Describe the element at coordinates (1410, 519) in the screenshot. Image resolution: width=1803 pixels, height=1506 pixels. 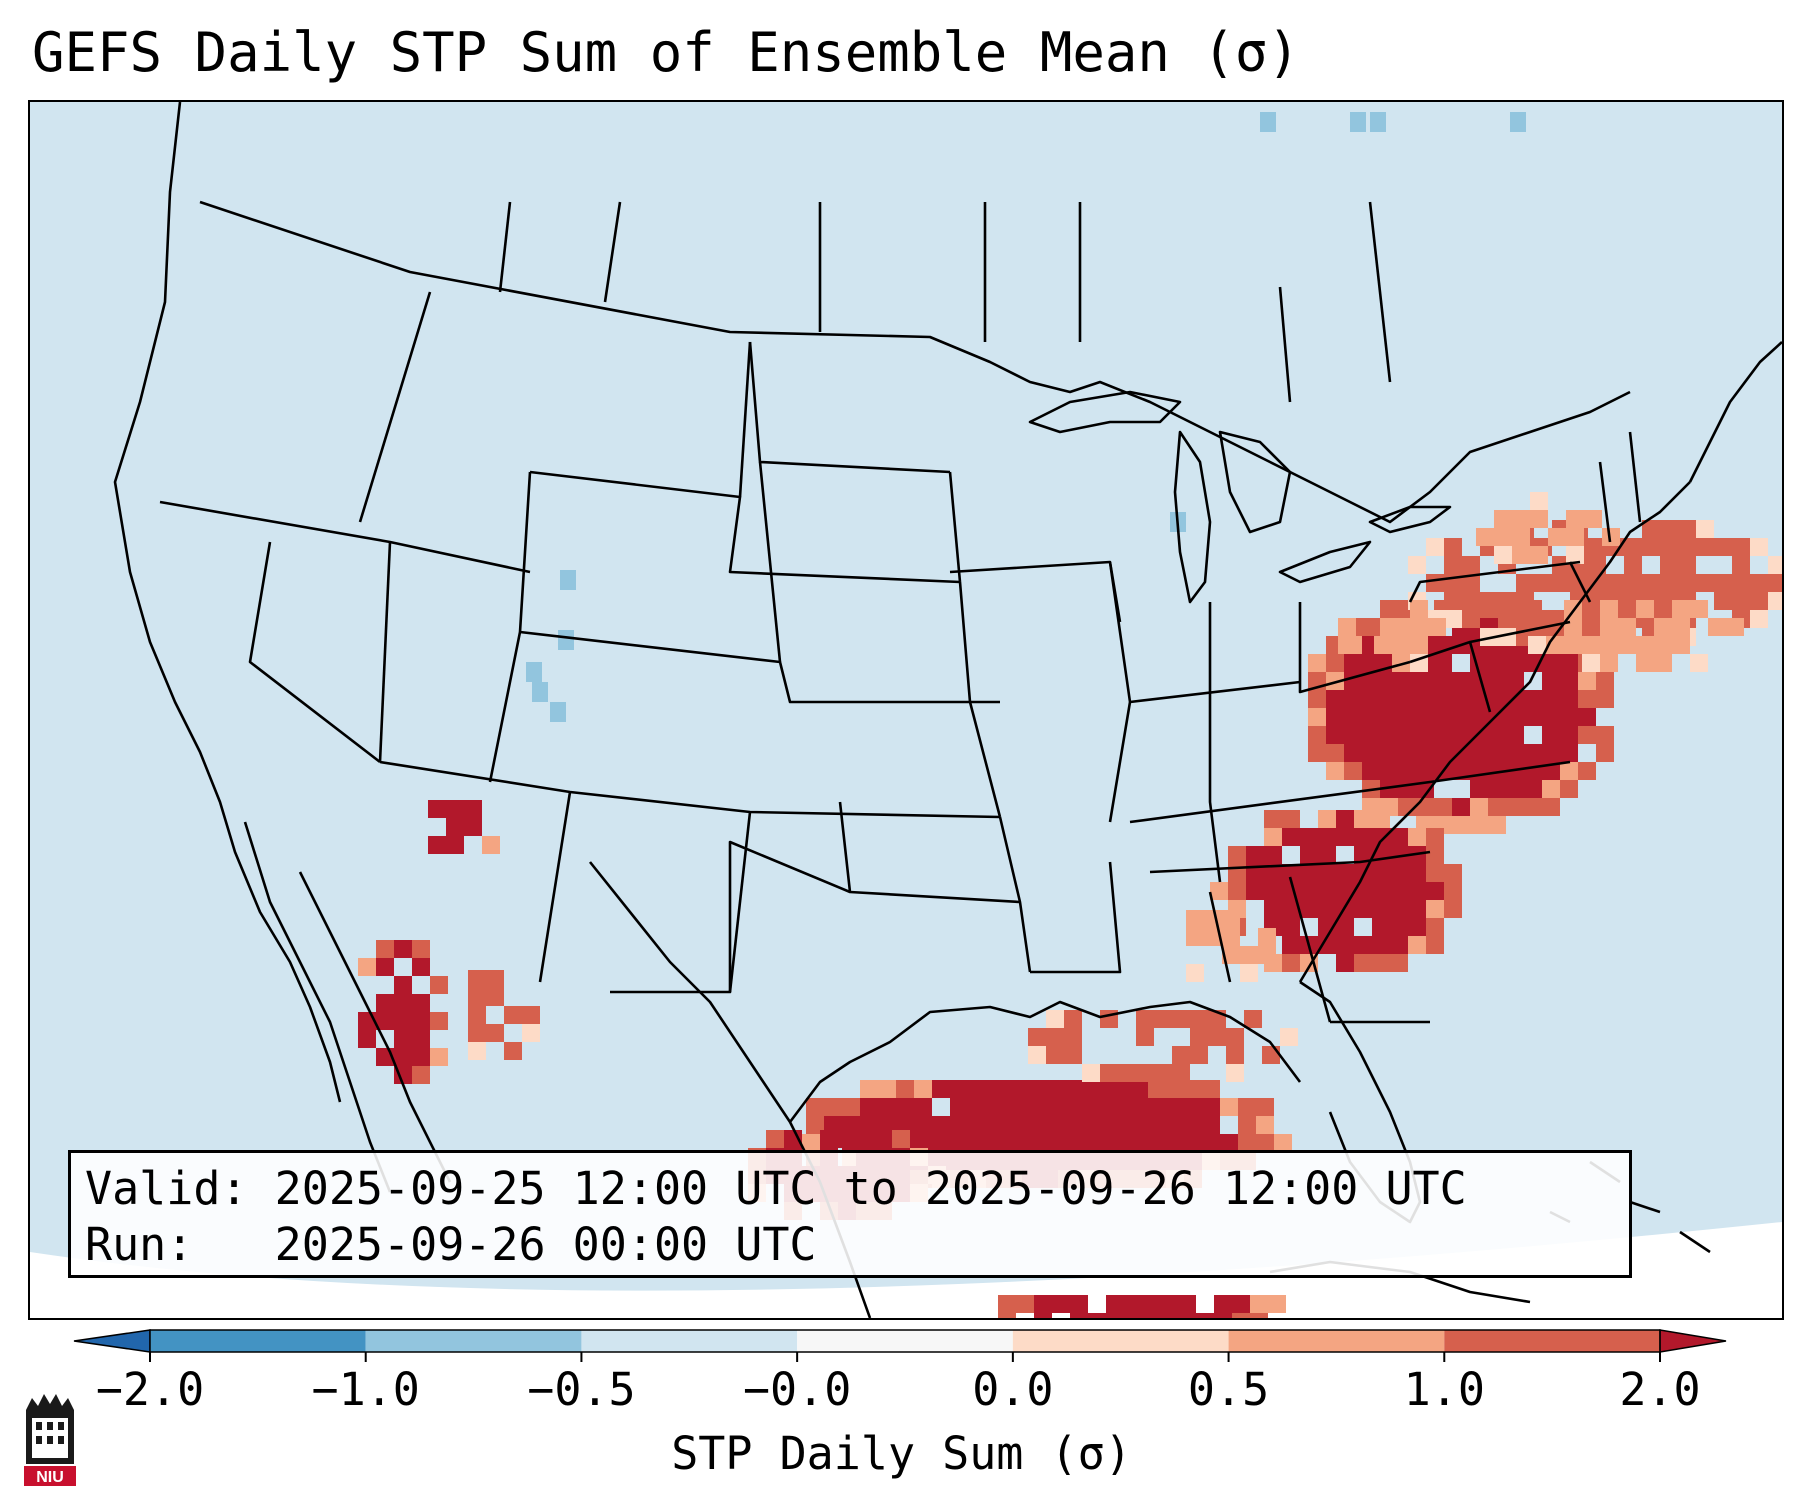
I see `lake-ontario` at that location.